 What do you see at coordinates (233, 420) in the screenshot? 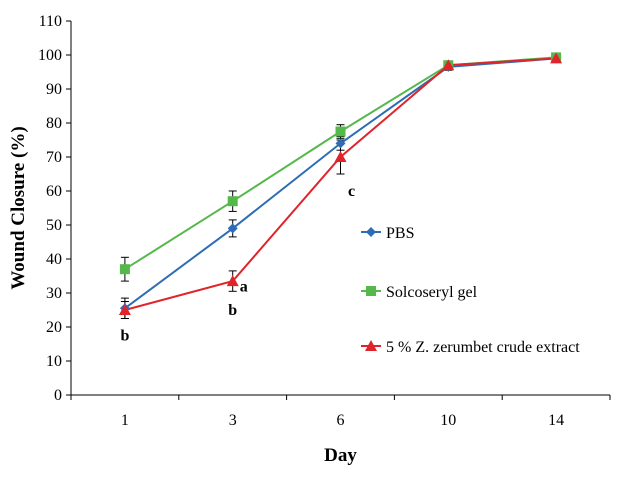
I see `x-tick-label: 3` at bounding box center [233, 420].